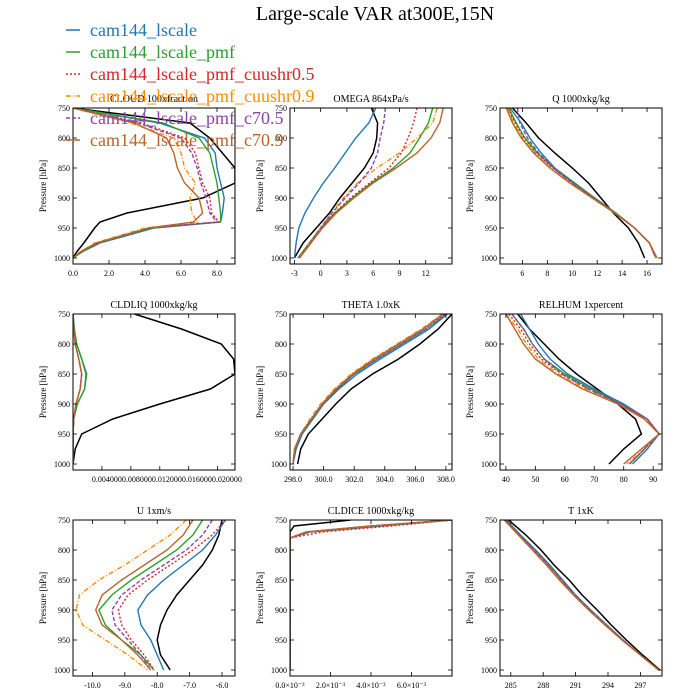 This screenshot has width=700, height=700. I want to click on figure-title: Large-scale VAR at300E,15N, so click(375, 14).